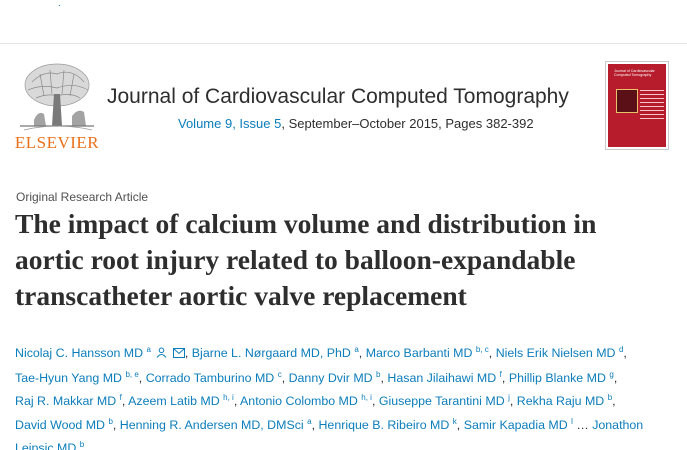 The height and width of the screenshot is (450, 687). What do you see at coordinates (454, 421) in the screenshot?
I see `affiliation-sup: k` at bounding box center [454, 421].